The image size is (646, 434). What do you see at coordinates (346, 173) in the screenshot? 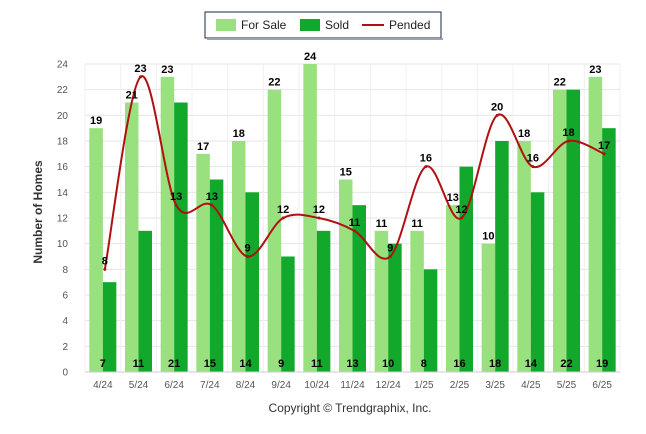
I see `label-for-sale: 15` at bounding box center [346, 173].